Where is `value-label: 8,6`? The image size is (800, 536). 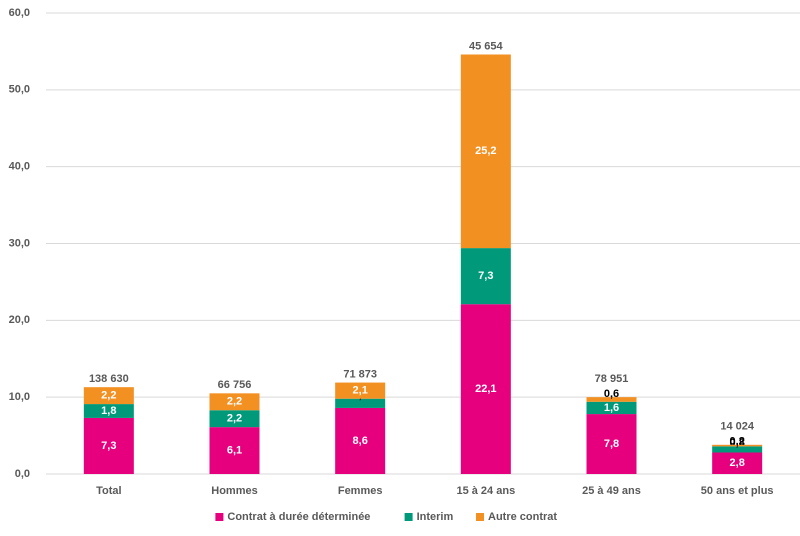 value-label: 8,6 is located at coordinates (360, 441).